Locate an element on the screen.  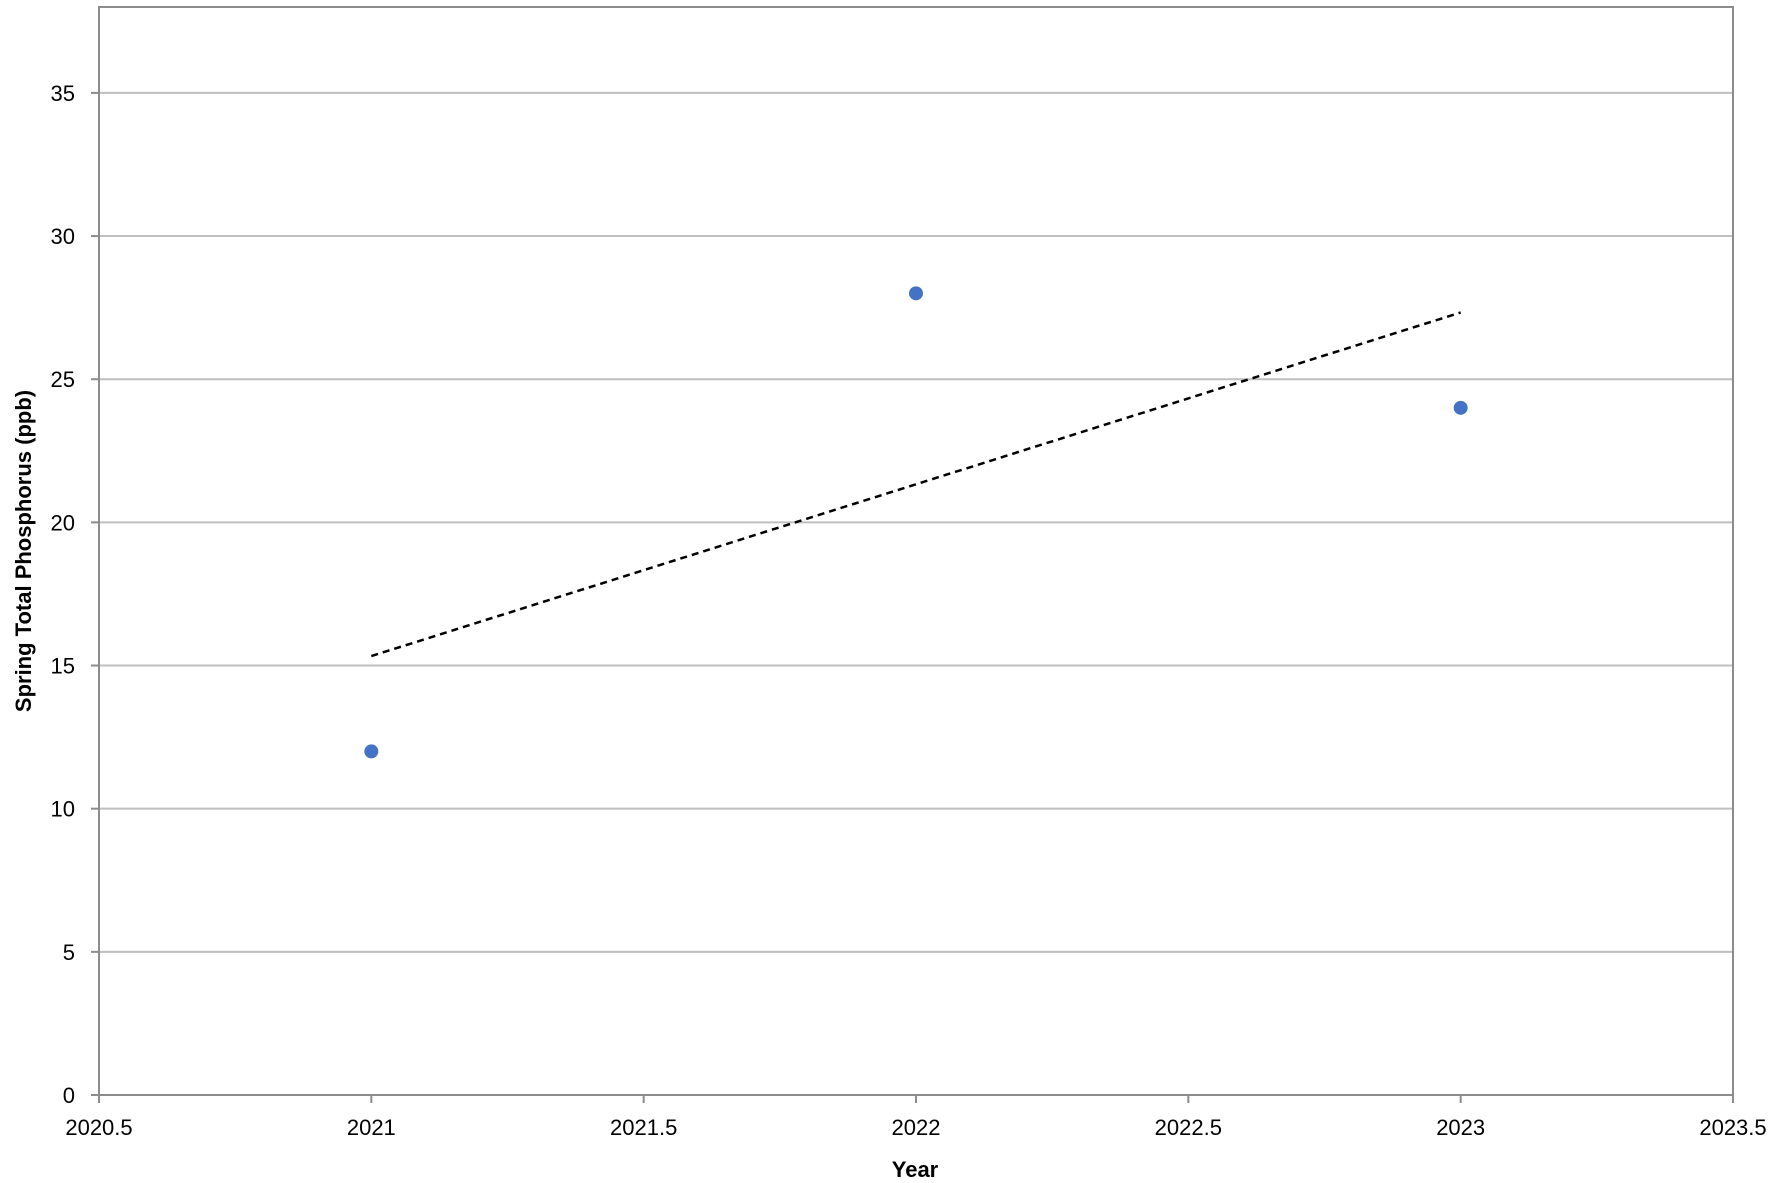
y-tick-label: 20 is located at coordinates (63, 522).